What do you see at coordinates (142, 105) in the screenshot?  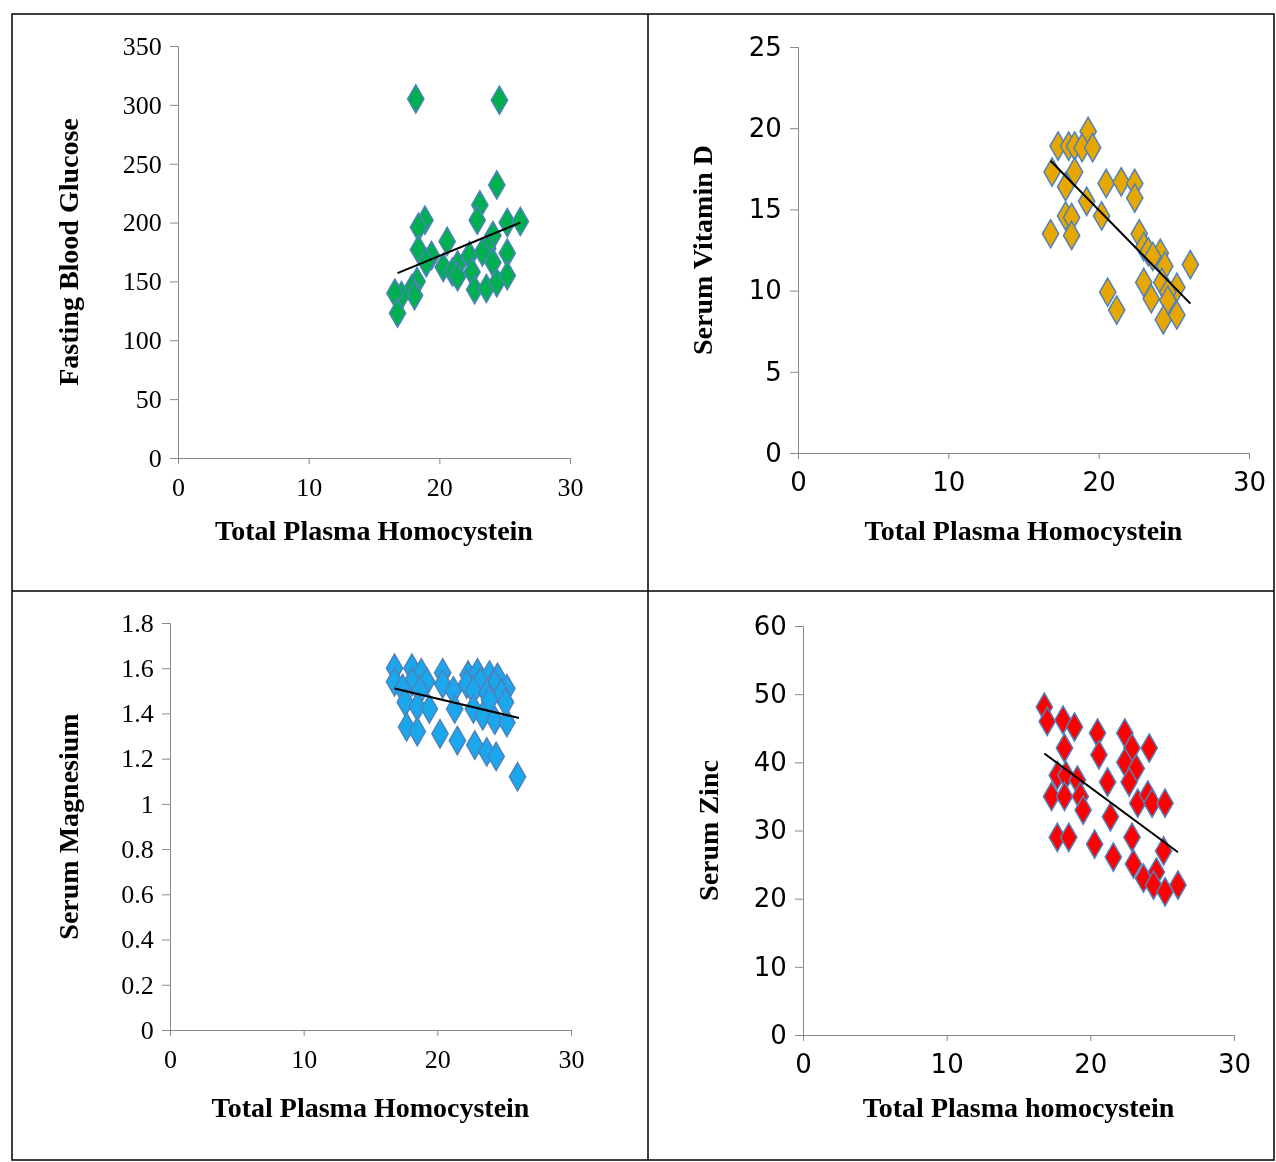 I see `y-tick-label: 300` at bounding box center [142, 105].